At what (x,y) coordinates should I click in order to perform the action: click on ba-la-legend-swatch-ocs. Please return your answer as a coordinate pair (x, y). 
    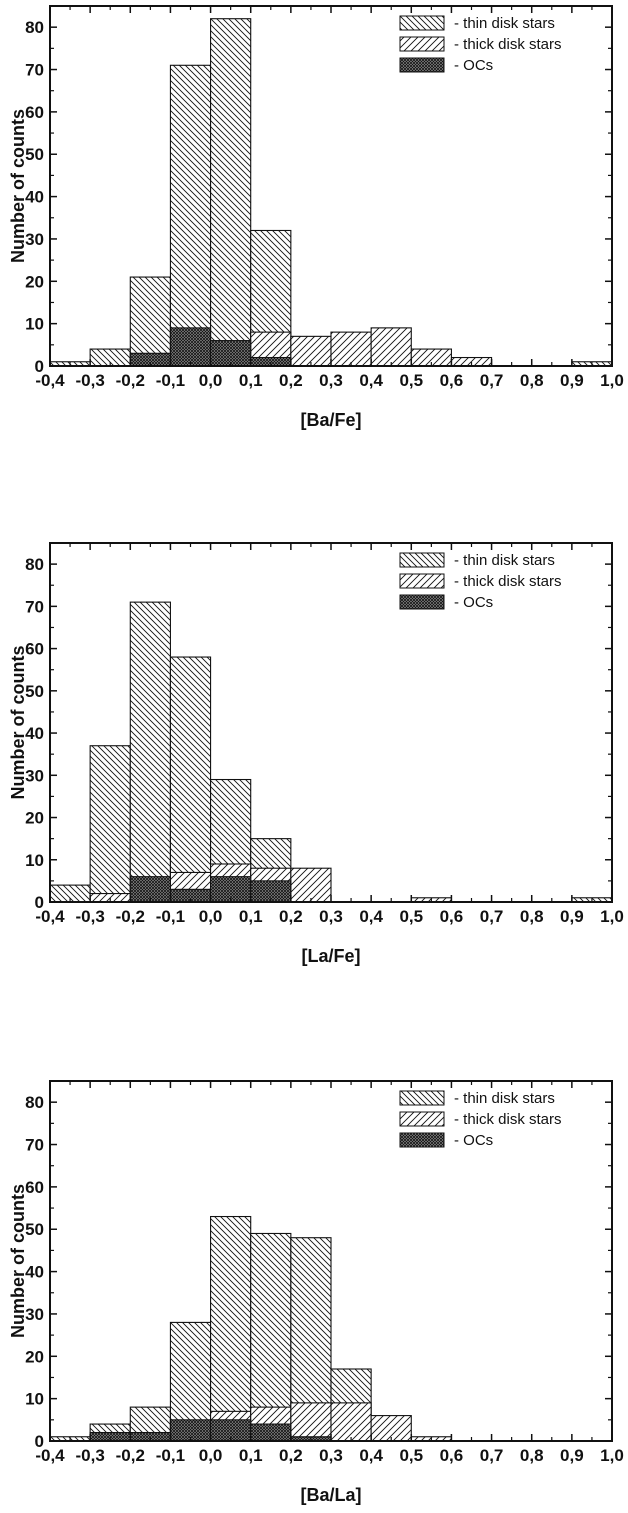
    Looking at the image, I should click on (422, 1140).